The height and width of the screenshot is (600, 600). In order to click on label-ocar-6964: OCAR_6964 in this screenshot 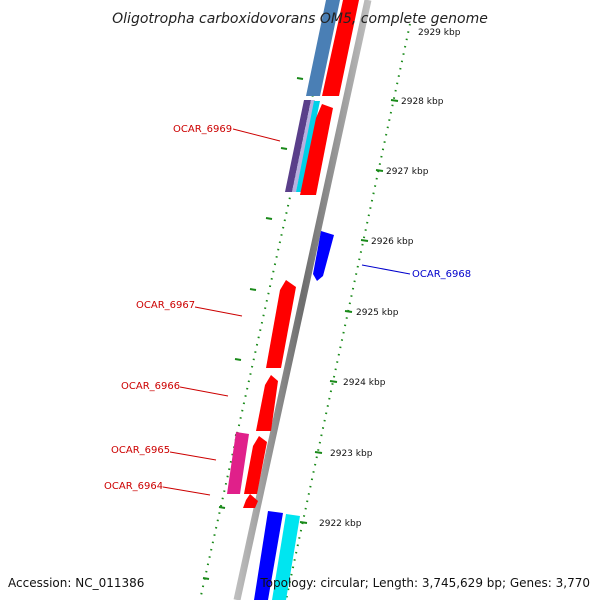, I will do `click(133, 486)`.